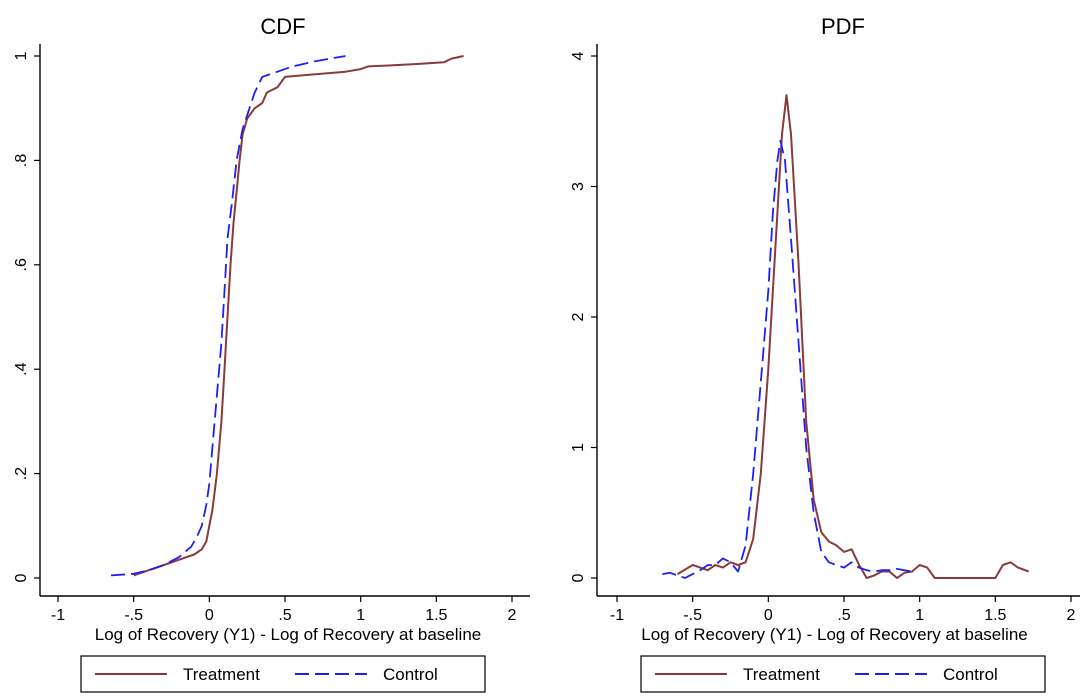  I want to click on pdf-y-tick-label: 3, so click(578, 186).